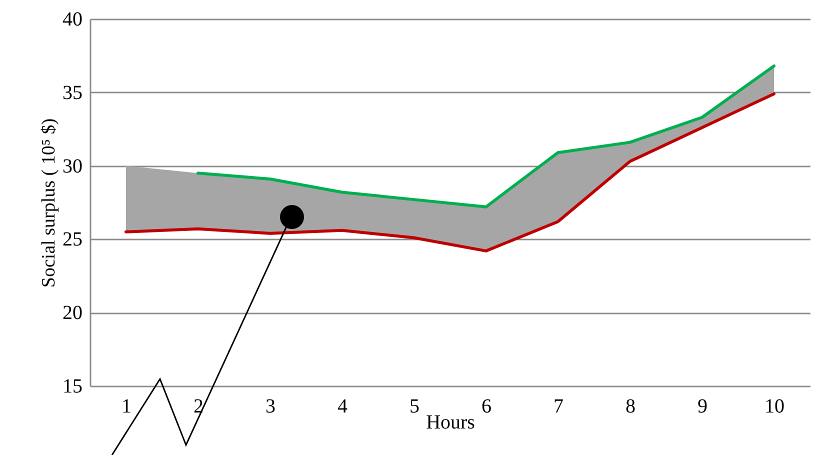  Describe the element at coordinates (72, 313) in the screenshot. I see `y-tick-label: 20` at that location.